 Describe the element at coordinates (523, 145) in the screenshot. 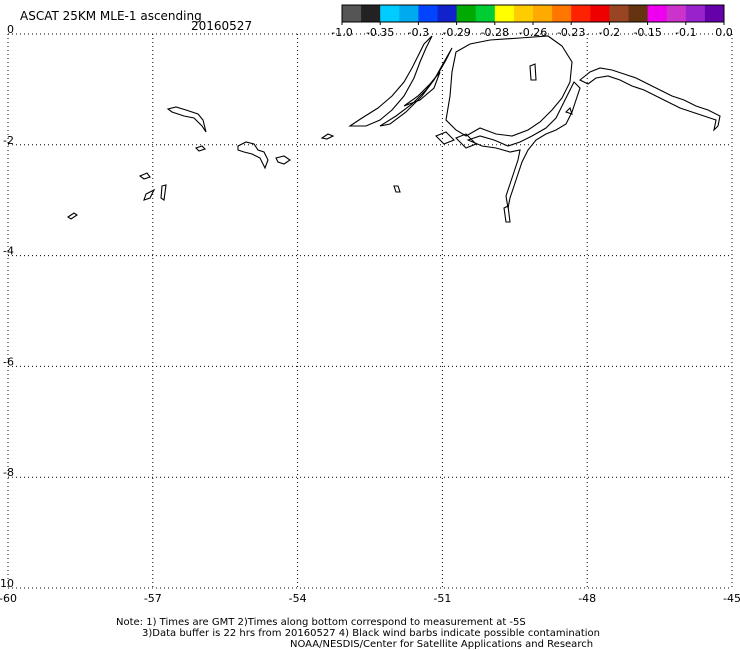

I see `coastline-mainland` at that location.